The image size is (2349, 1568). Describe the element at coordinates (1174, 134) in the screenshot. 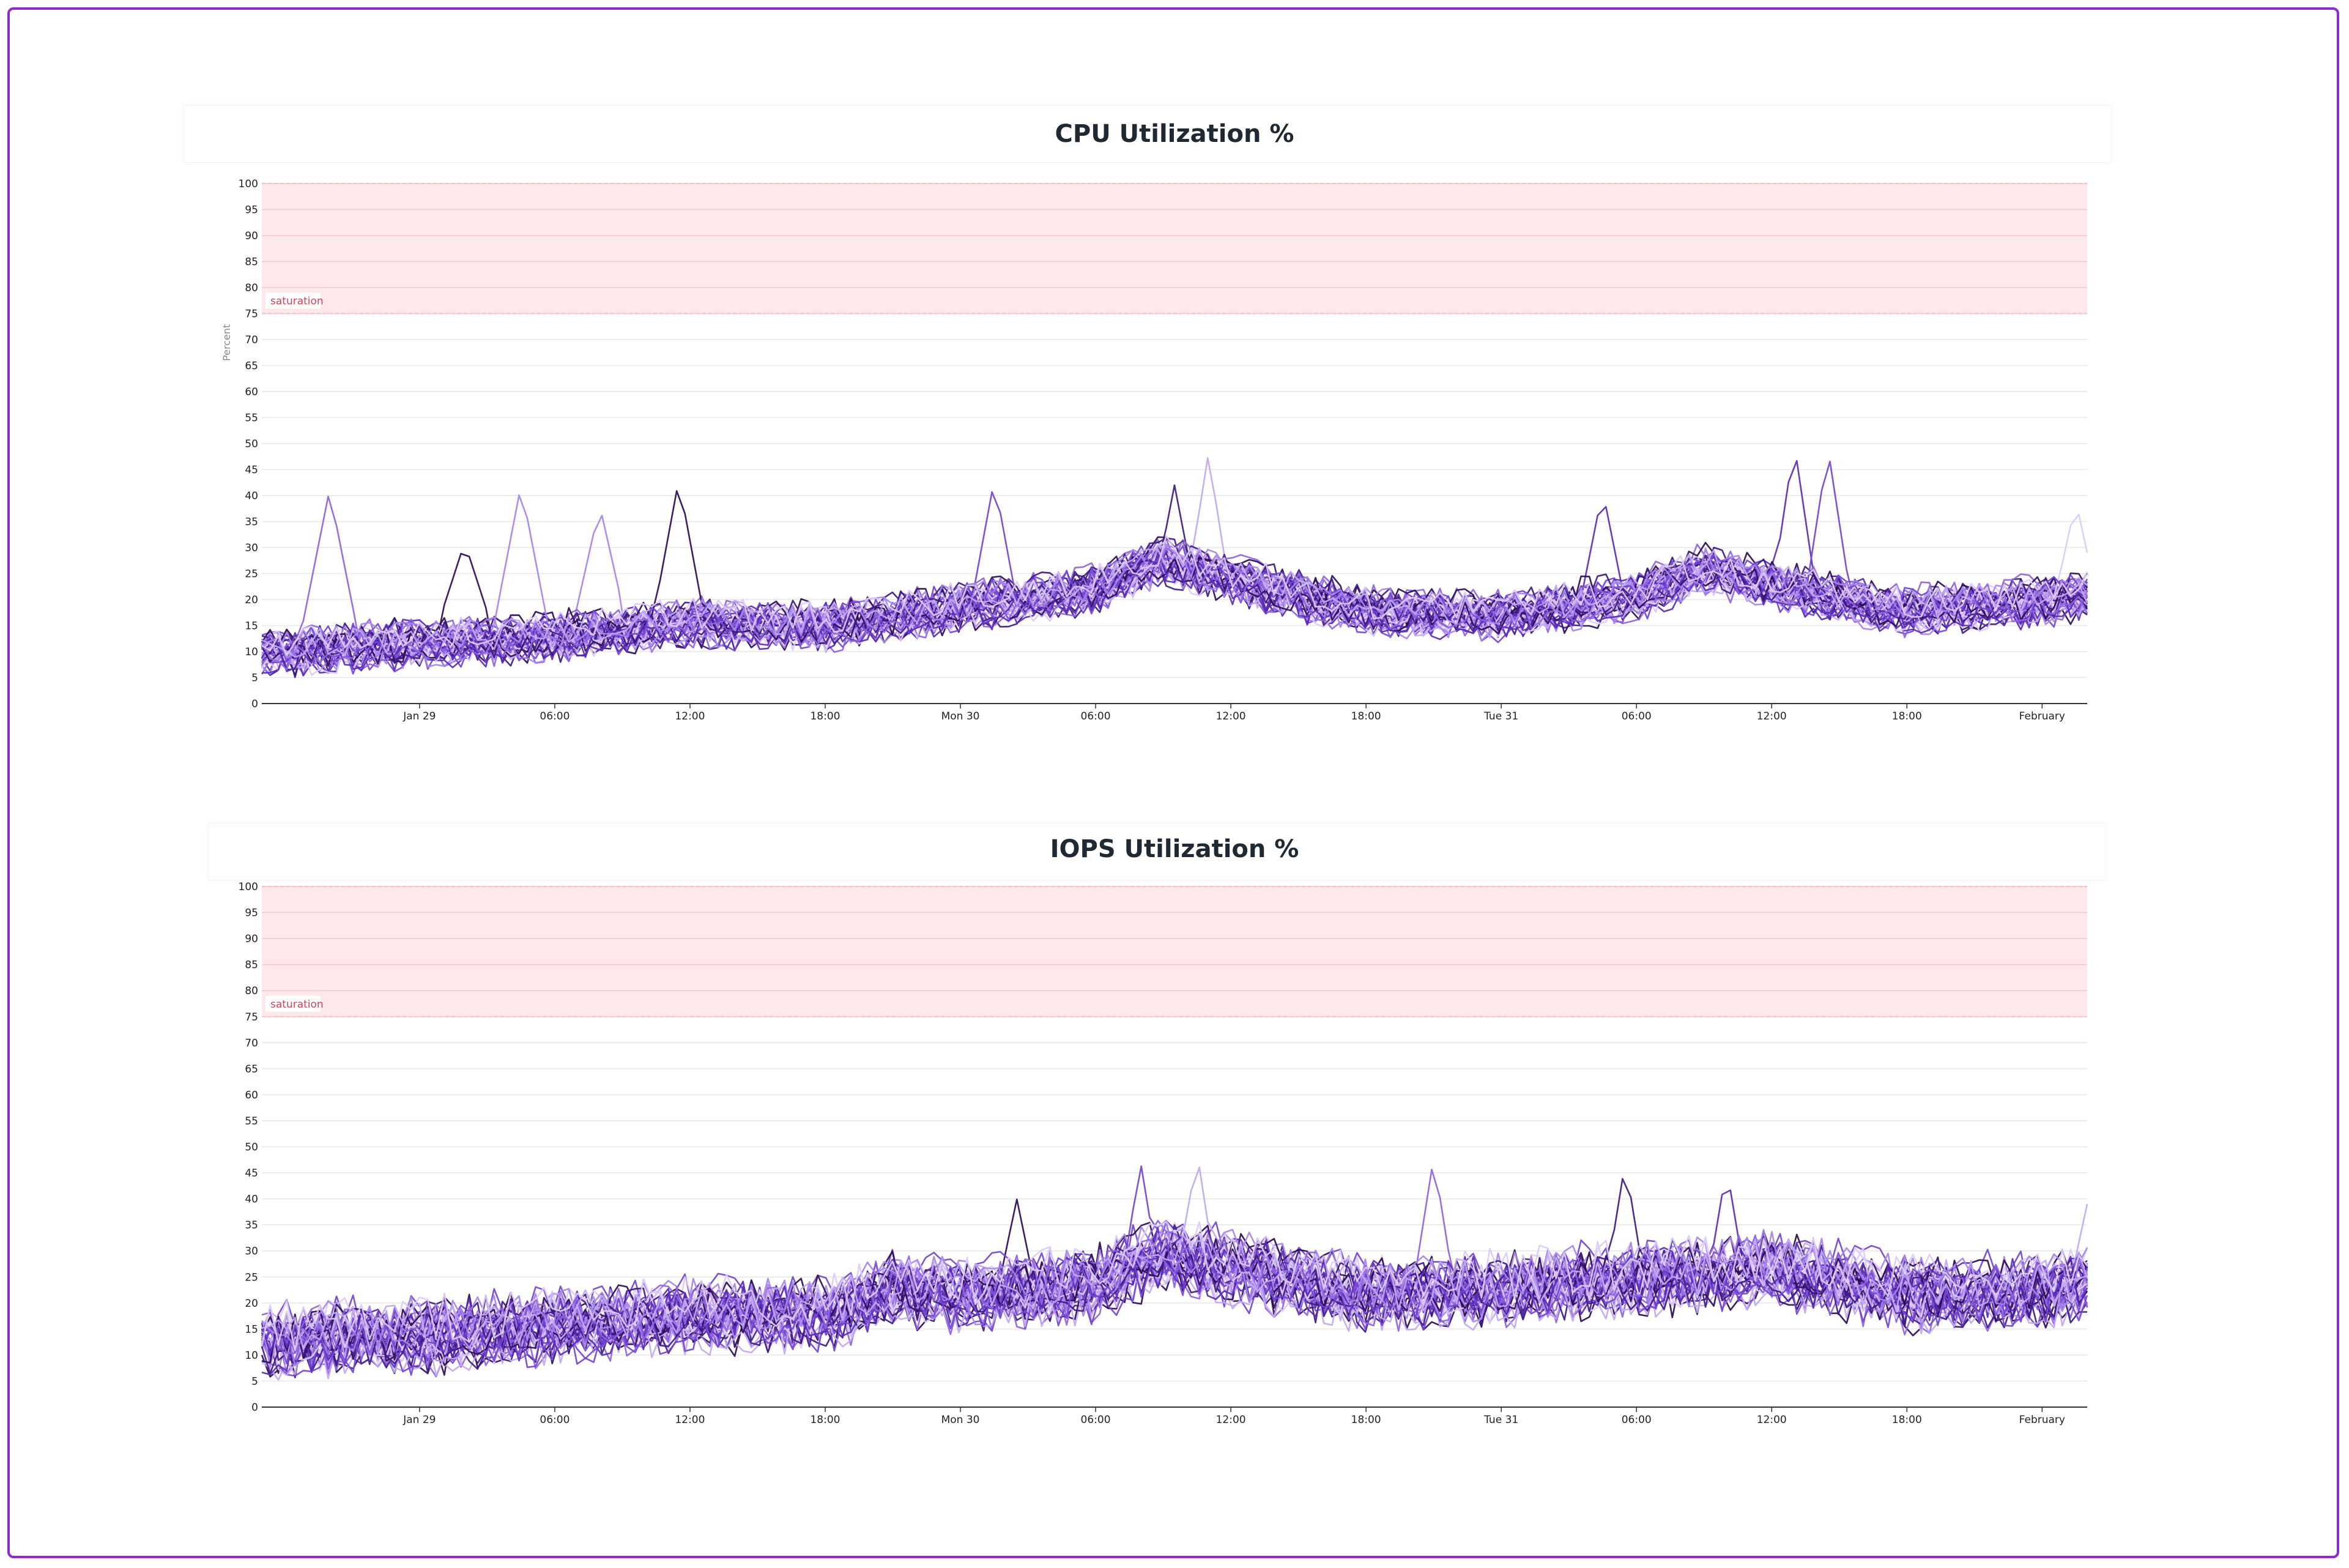

I see `chart-title-cpu: CPU Utilization %` at that location.